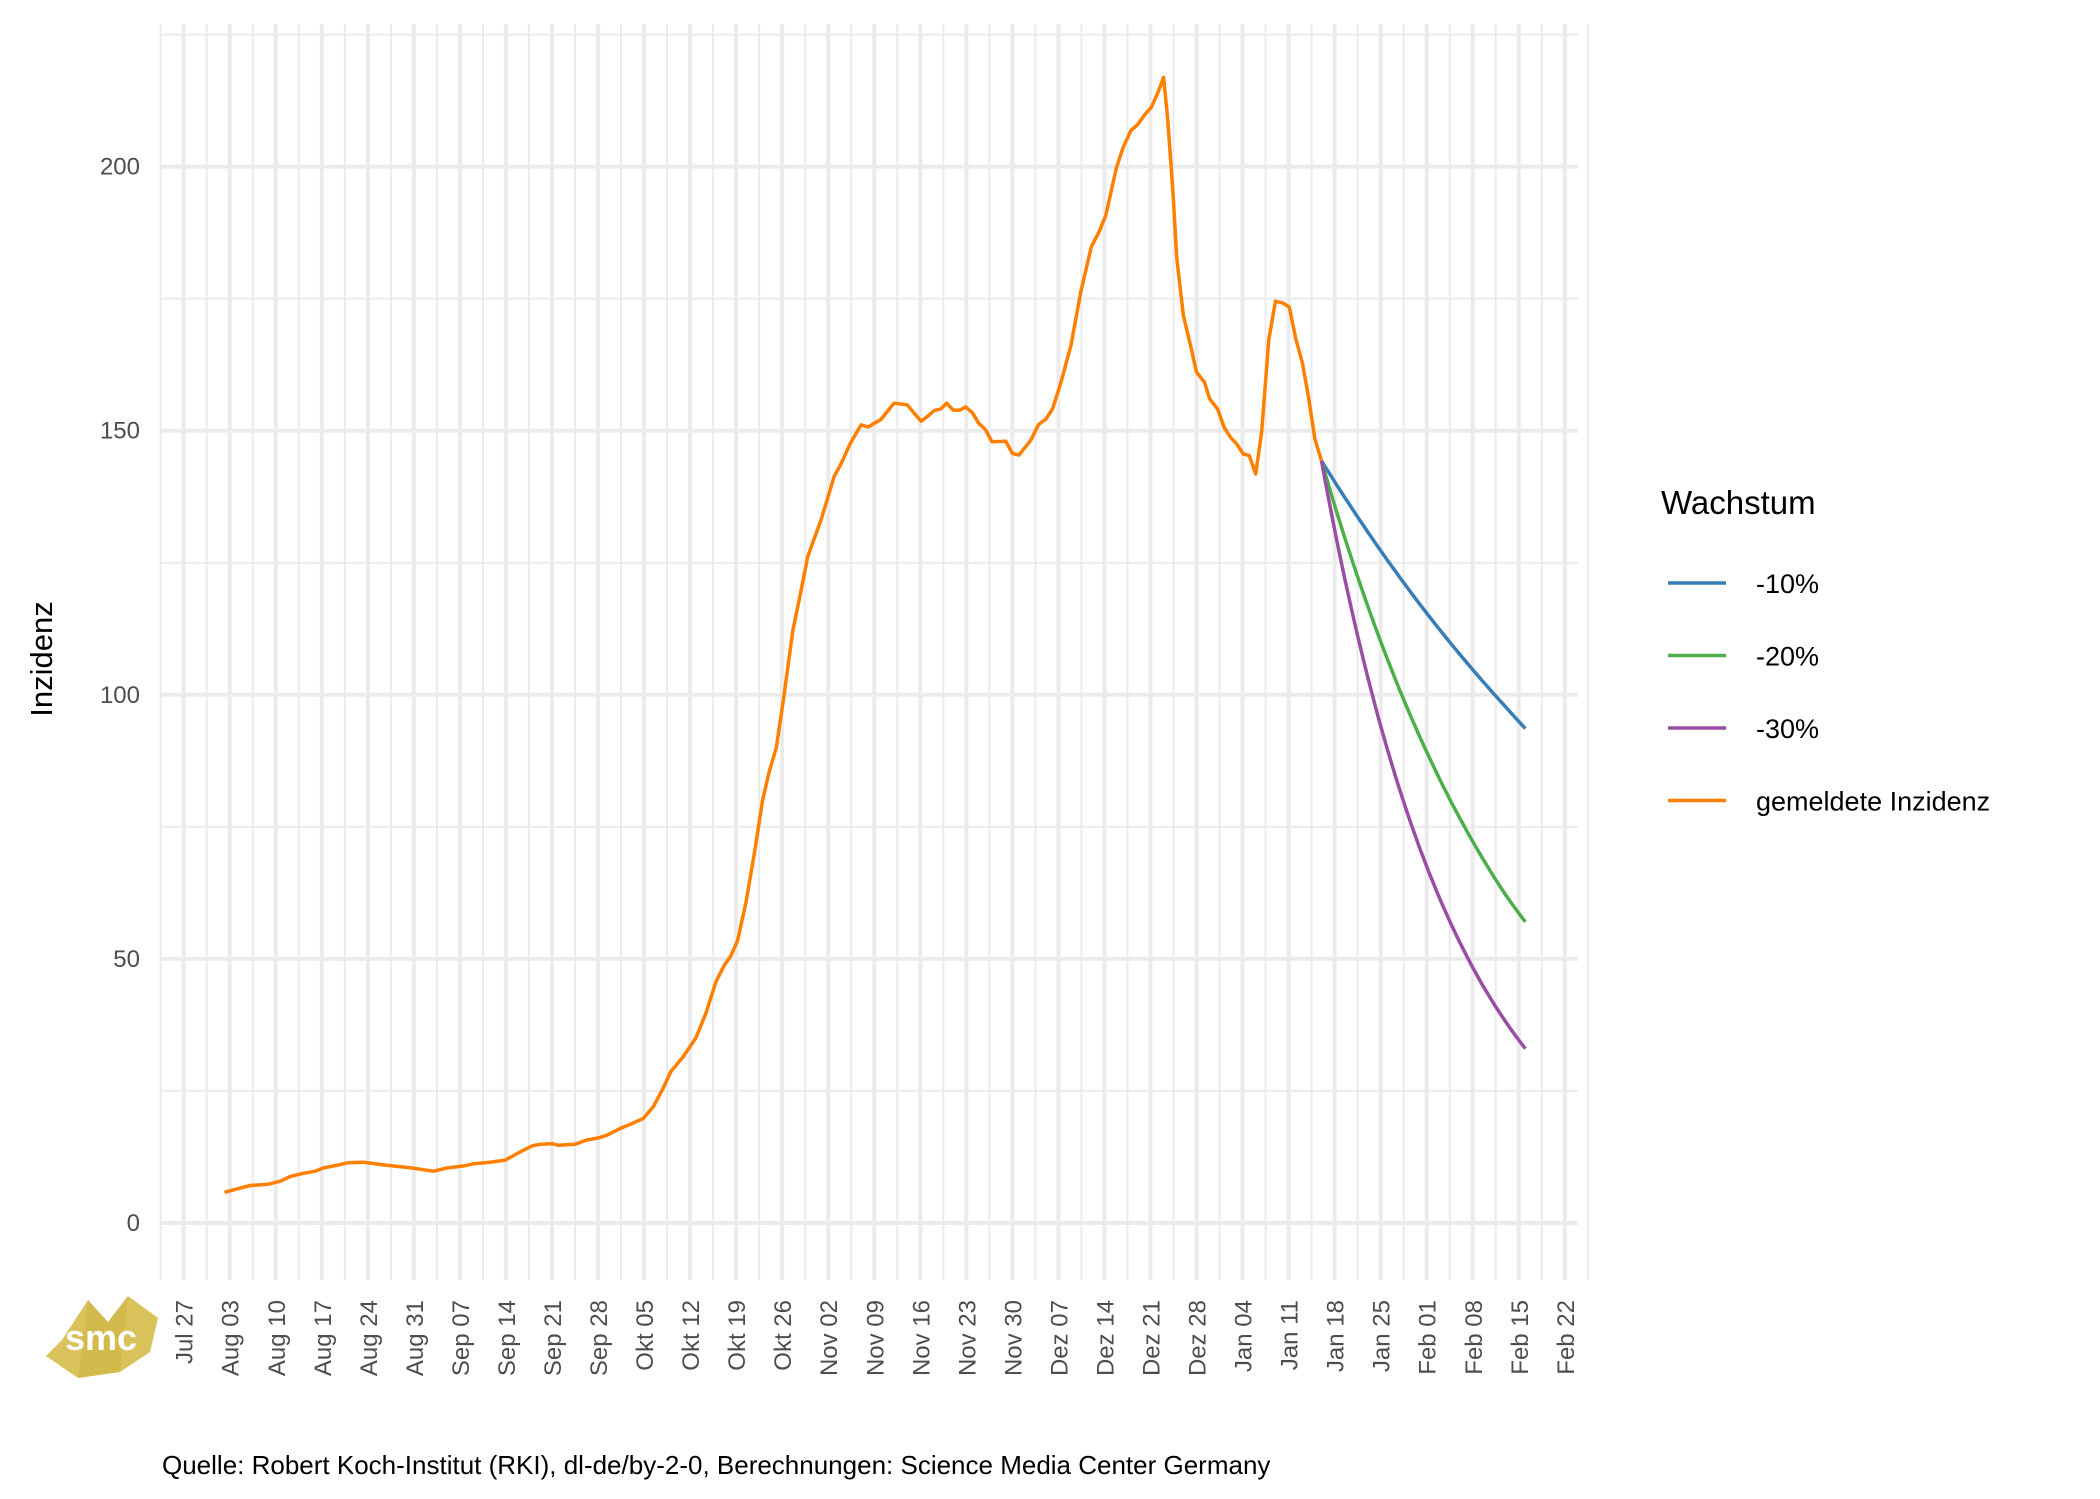  What do you see at coordinates (1013, 1338) in the screenshot?
I see `x-tick-label: Nov 30` at bounding box center [1013, 1338].